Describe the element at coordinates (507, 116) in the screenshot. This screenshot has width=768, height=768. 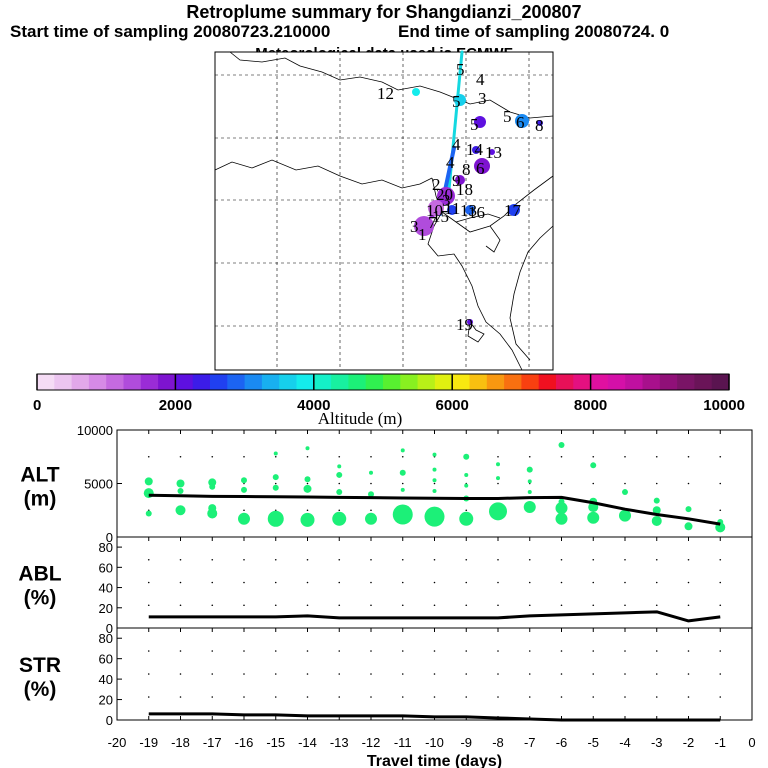
I see `day-label: 5` at that location.